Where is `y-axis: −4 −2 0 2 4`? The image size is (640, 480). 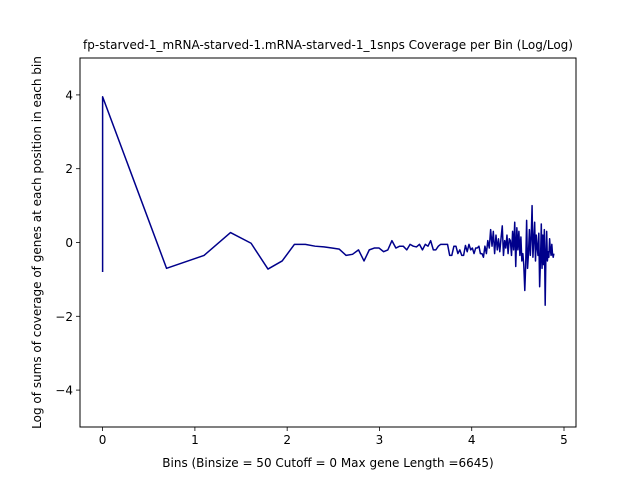 y-axis: −4 −2 0 2 4 is located at coordinates (67, 243).